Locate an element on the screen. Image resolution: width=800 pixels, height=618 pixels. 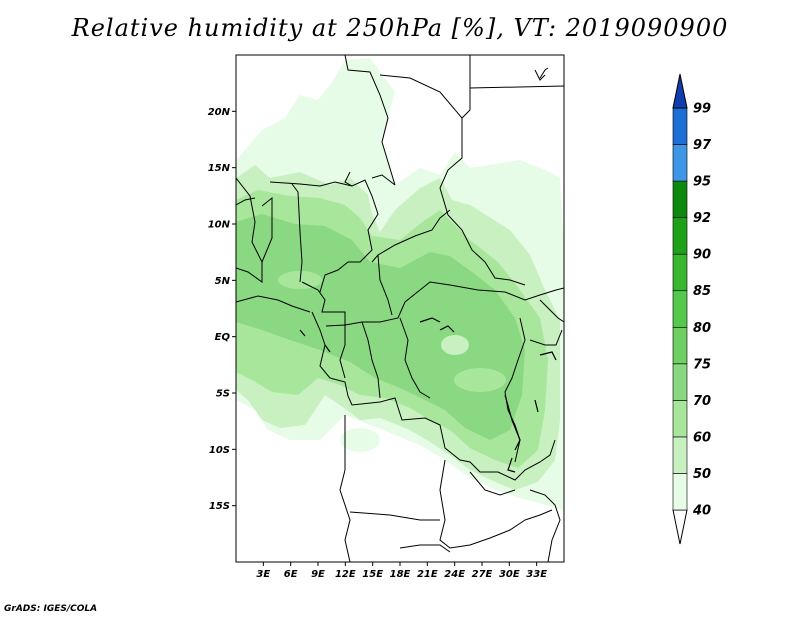
colorbar-level-label: 97 is located at coordinates (702, 145).